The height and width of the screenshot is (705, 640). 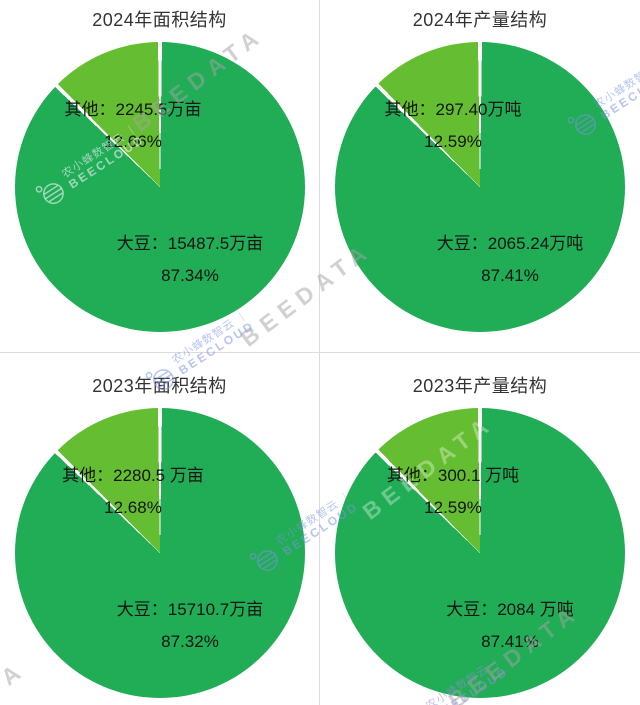 What do you see at coordinates (133, 141) in the screenshot?
I see `slice-label-other-pct: 12.66%` at bounding box center [133, 141].